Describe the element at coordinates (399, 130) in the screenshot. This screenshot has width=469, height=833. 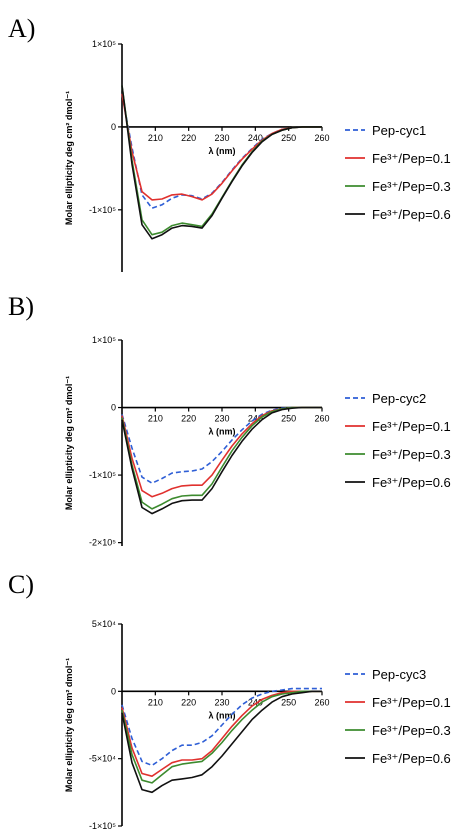
I see `legend-label: Pep-cyc1` at that location.